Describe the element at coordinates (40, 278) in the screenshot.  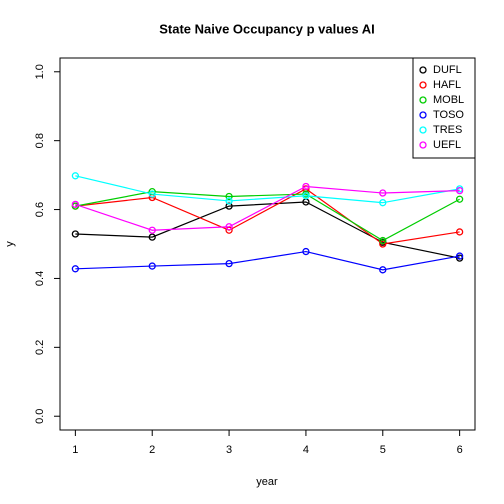
I see `y-tick-label: 0.4` at that location.